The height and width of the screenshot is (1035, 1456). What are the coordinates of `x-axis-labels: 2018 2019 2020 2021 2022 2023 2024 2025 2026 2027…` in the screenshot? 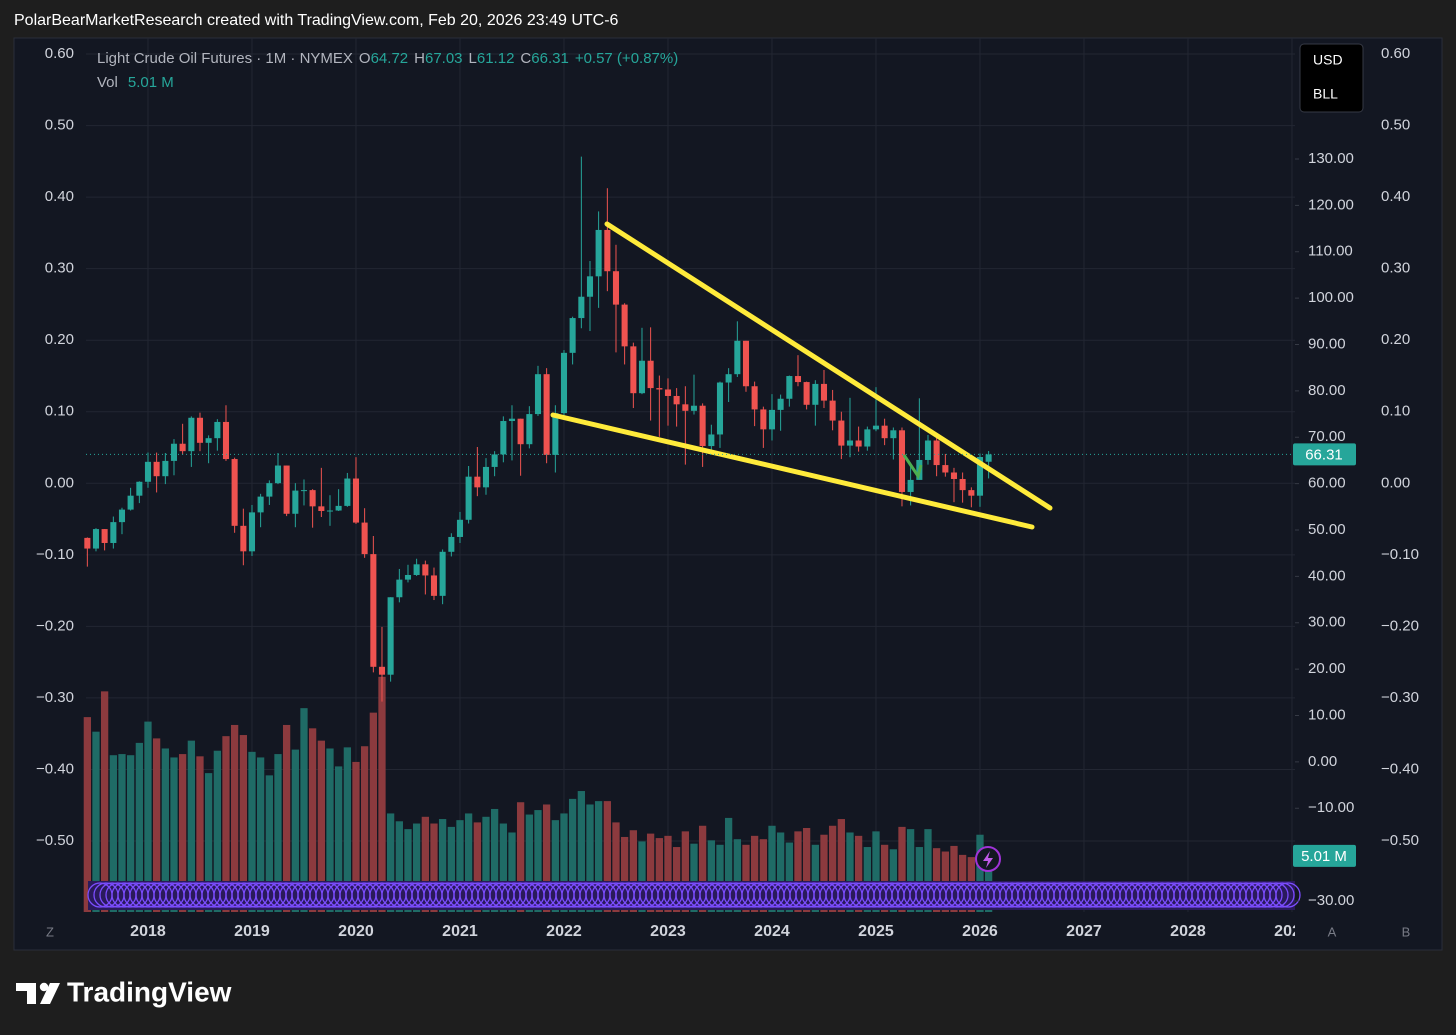 It's located at (712, 931).